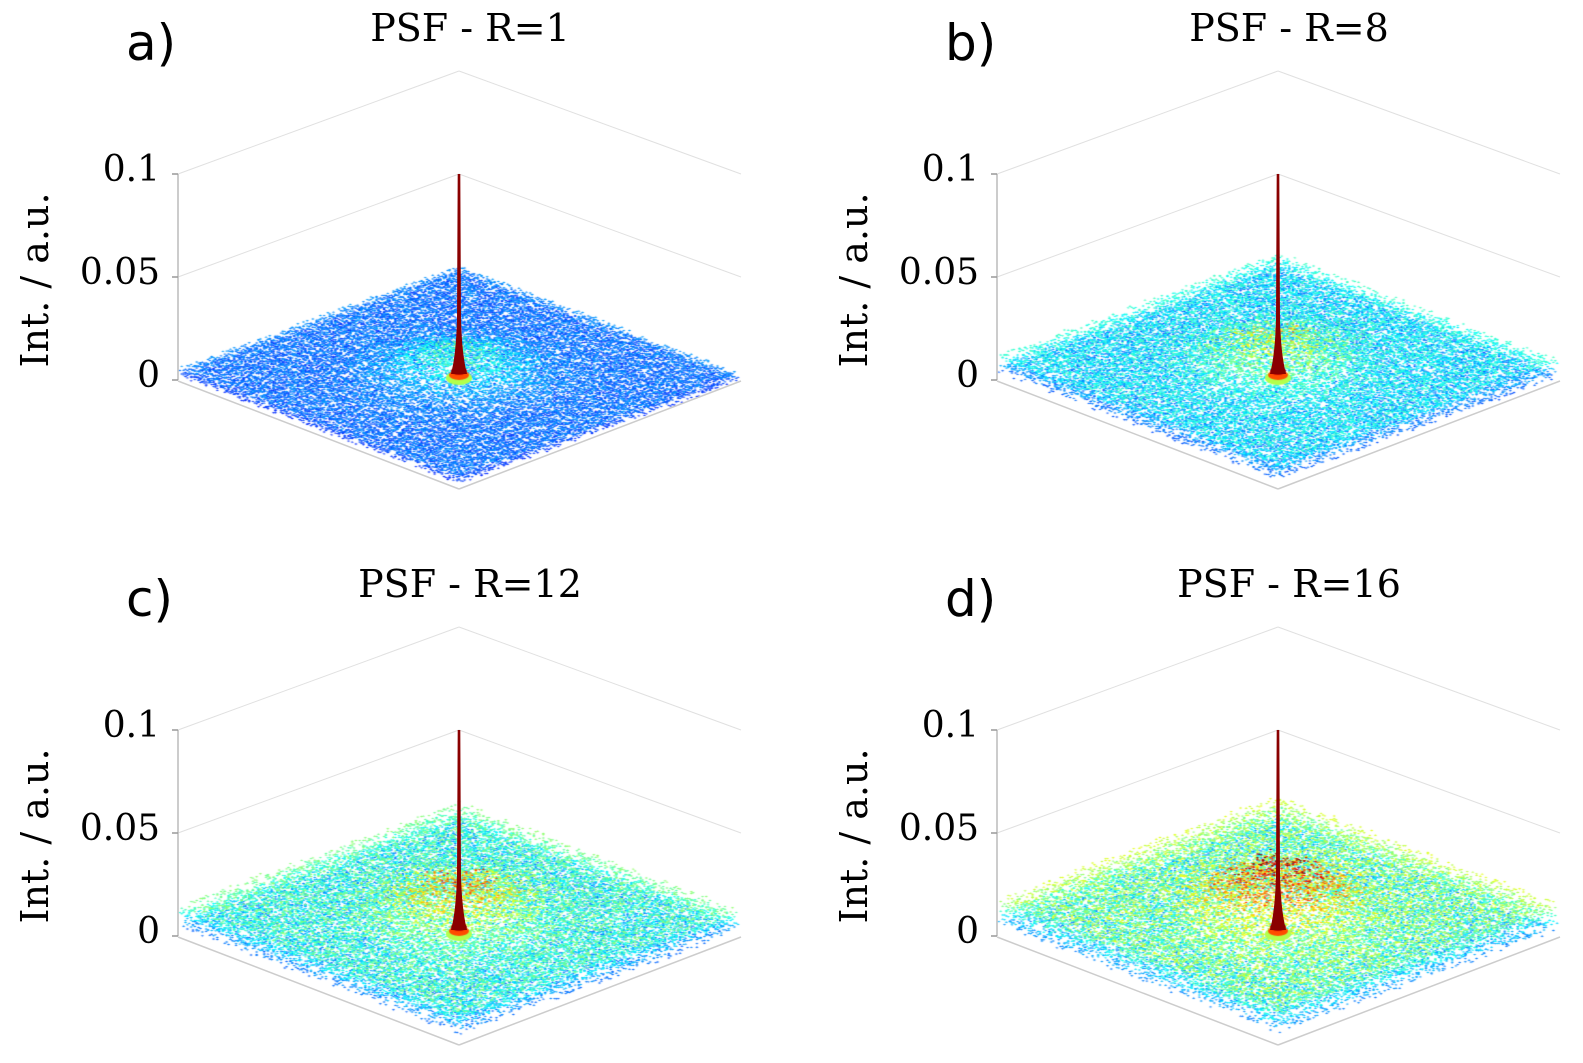 This screenshot has width=1583, height=1063. I want to click on panel-label: a), so click(151, 43).